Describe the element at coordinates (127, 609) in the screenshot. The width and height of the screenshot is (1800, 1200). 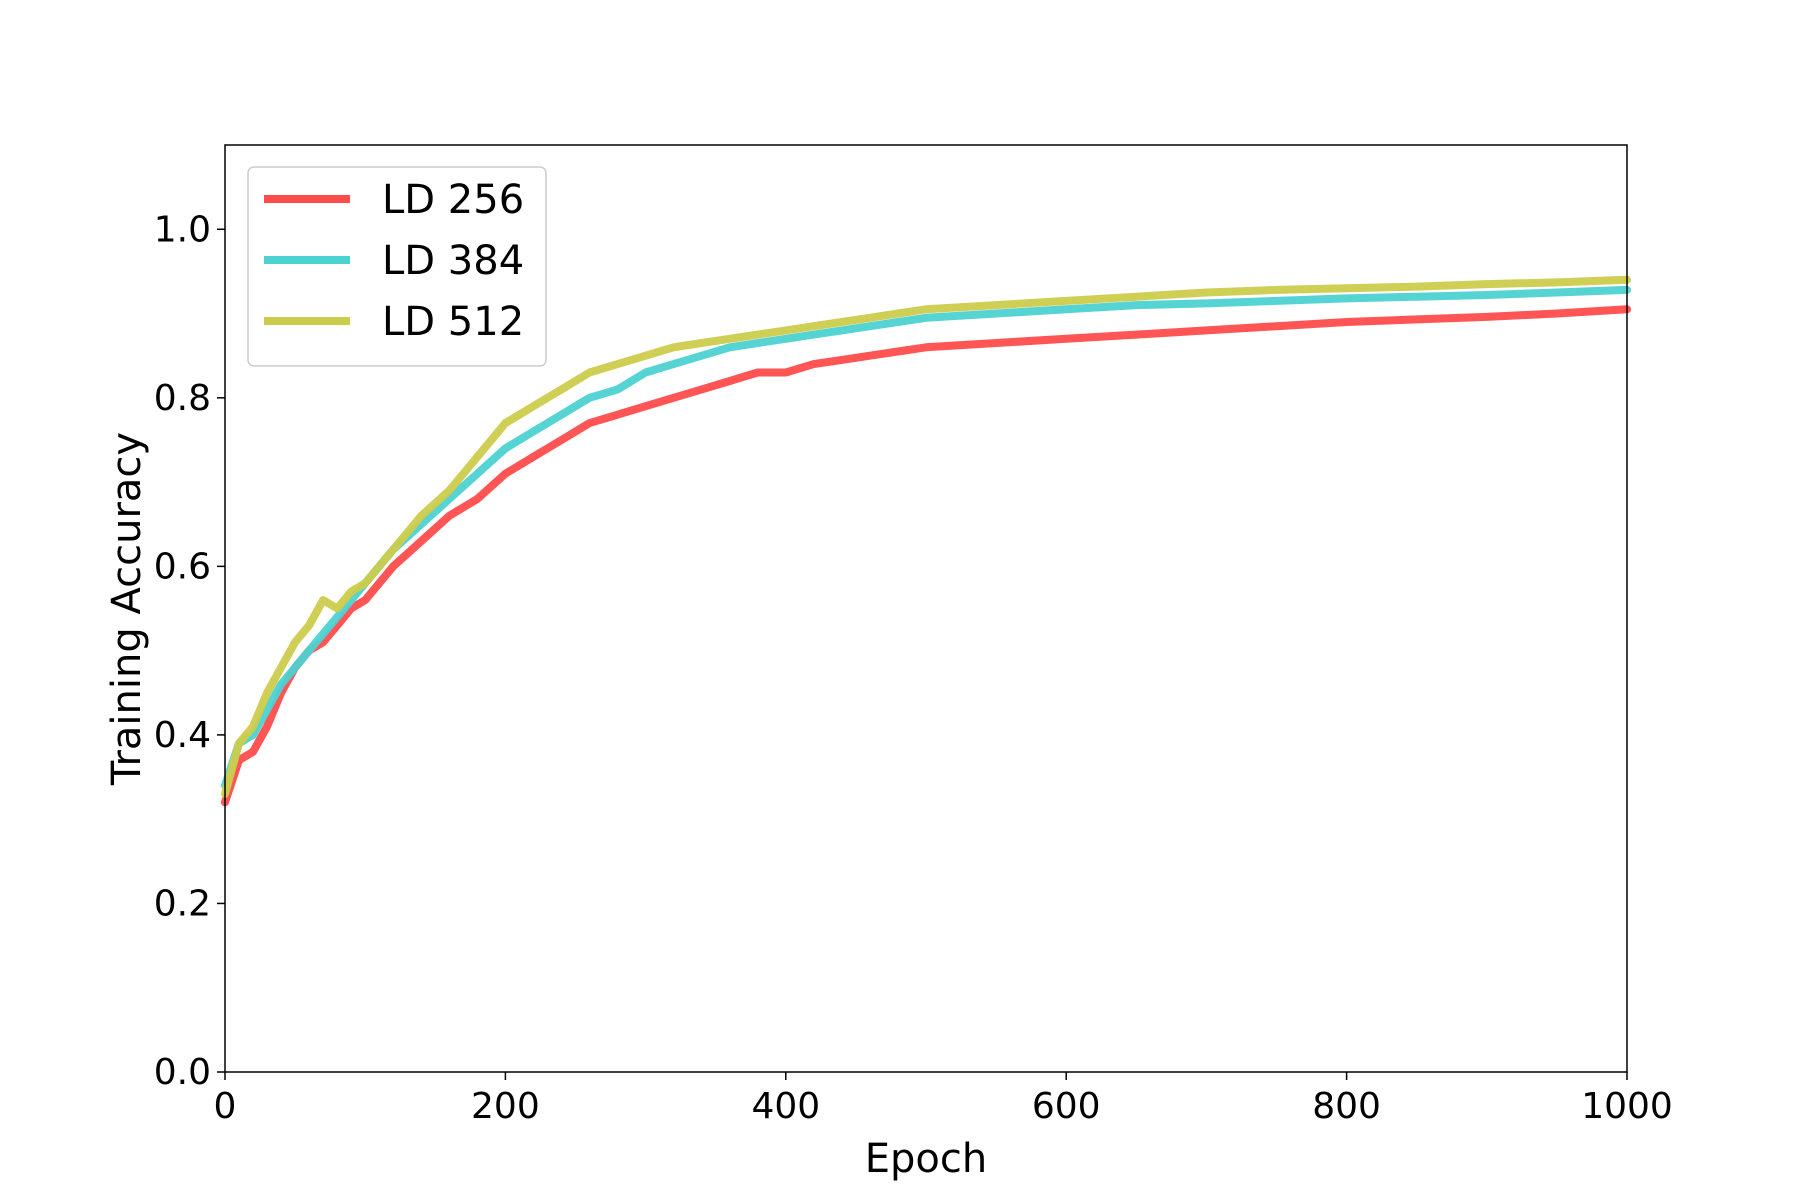
I see `y-axis-title: Training Accuracy` at that location.